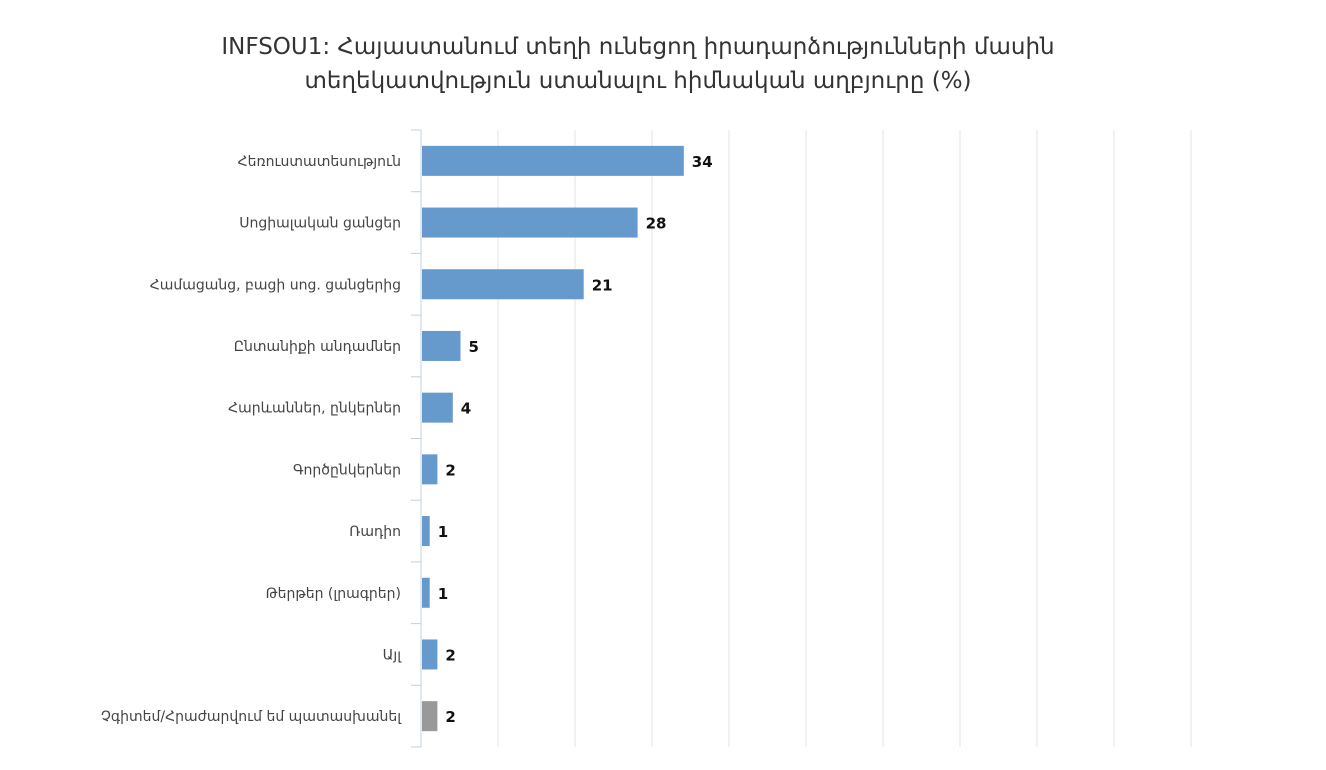 Image resolution: width=1326 pixels, height=770 pixels. What do you see at coordinates (416, 438) in the screenshot?
I see `category-axis` at bounding box center [416, 438].